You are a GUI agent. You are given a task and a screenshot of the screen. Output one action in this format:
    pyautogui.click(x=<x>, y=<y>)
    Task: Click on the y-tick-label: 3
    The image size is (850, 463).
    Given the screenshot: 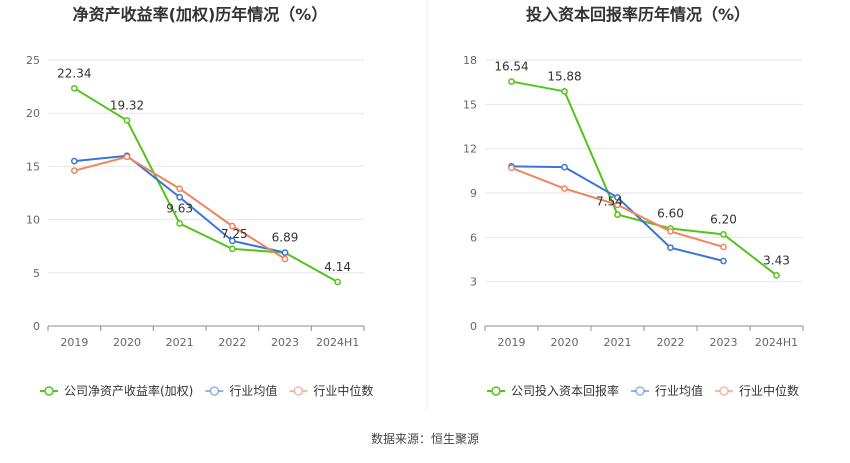 What is the action you would take?
    pyautogui.click(x=473, y=282)
    